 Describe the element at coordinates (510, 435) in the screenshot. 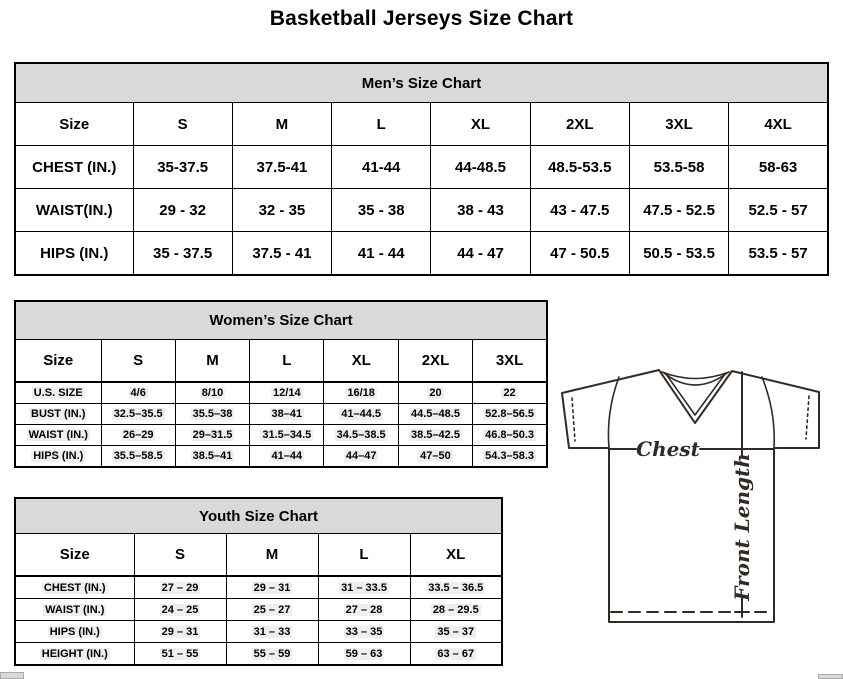

I see `size-cell: 46.8–50.3` at that location.